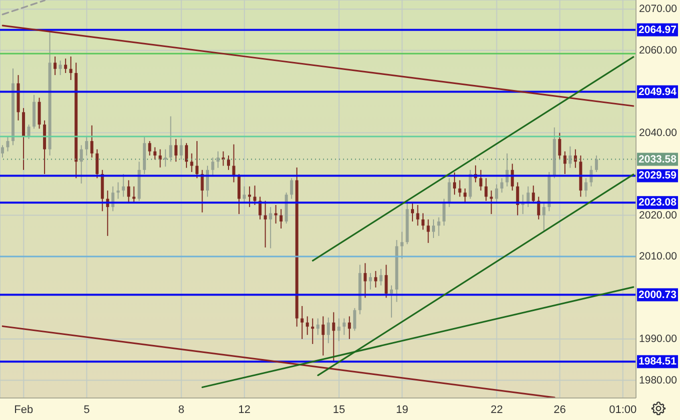 Image resolution: width=680 pixels, height=420 pixels. Describe the element at coordinates (658, 9) in the screenshot. I see `y-tick-label: 2070.00` at that location.